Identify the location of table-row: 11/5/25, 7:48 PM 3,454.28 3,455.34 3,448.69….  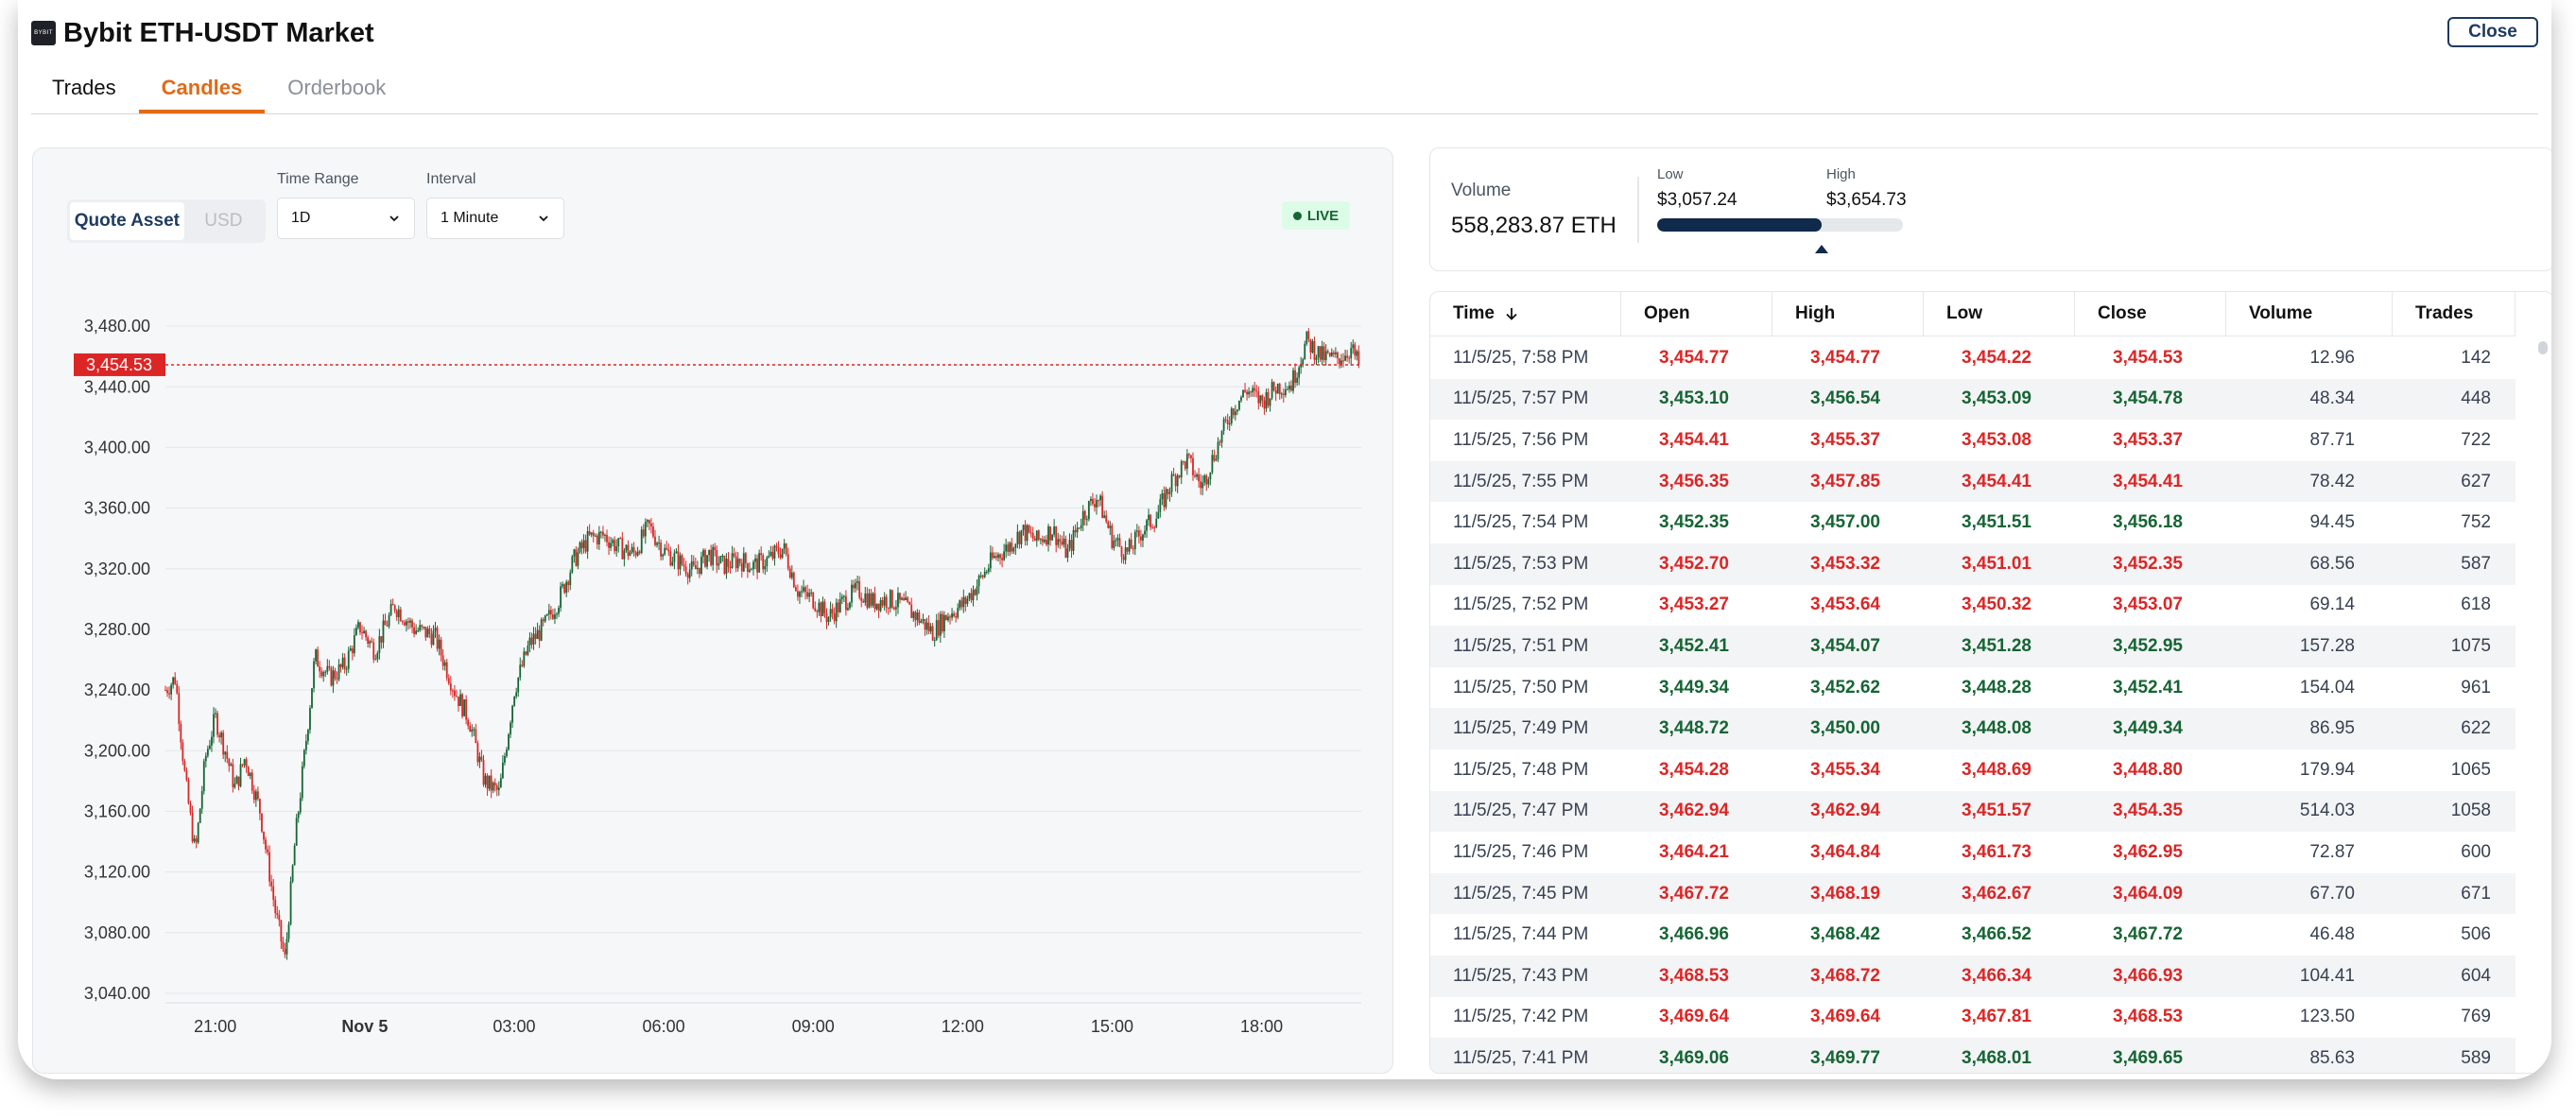
(1972, 770).